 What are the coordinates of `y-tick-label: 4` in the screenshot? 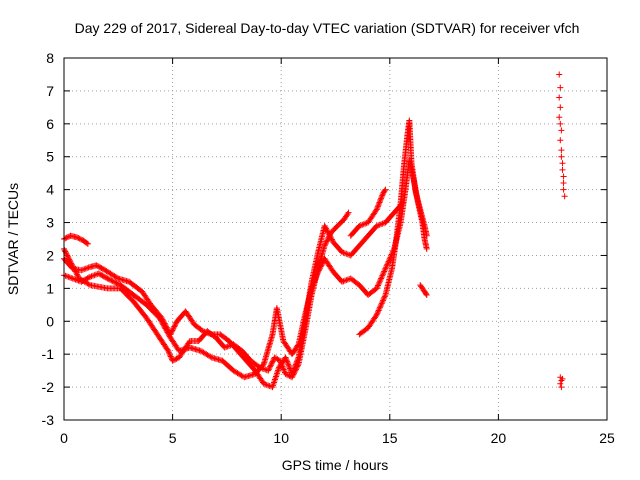 It's located at (50, 190).